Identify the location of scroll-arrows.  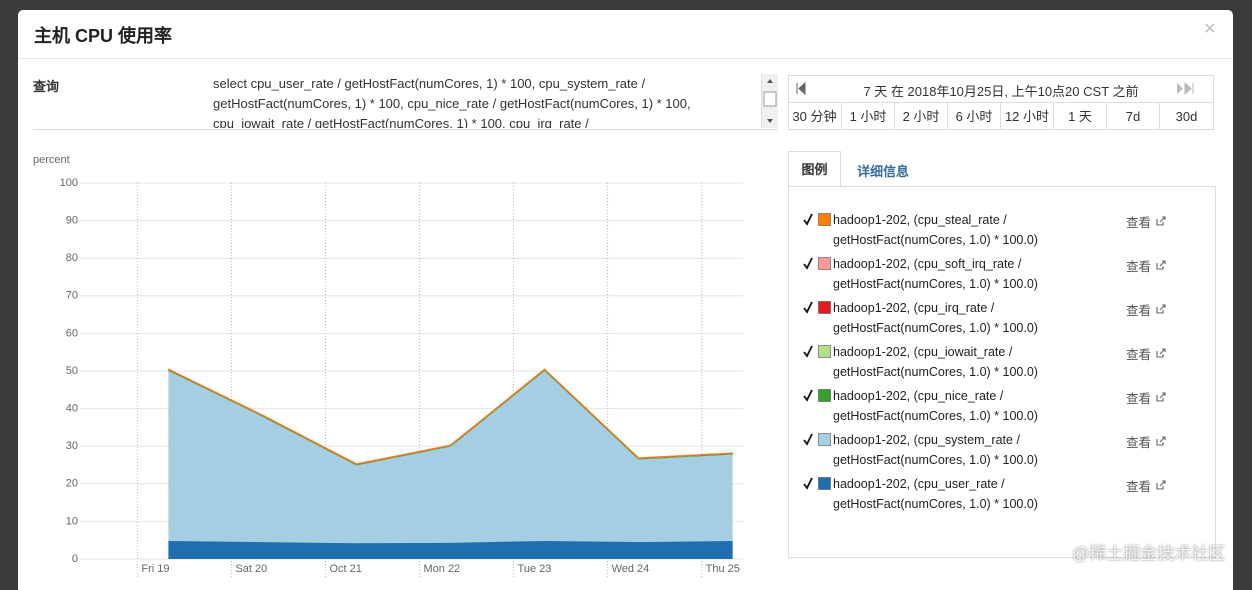
(770, 101).